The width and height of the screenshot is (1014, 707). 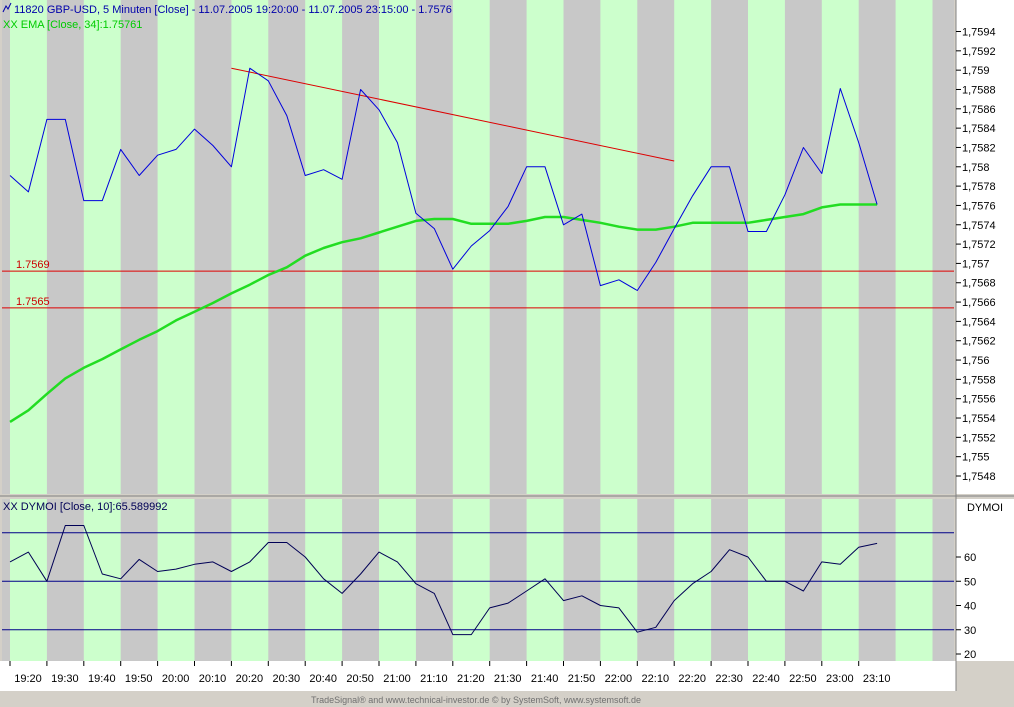 I want to click on x-tick-label: 22:30, so click(x=729, y=679).